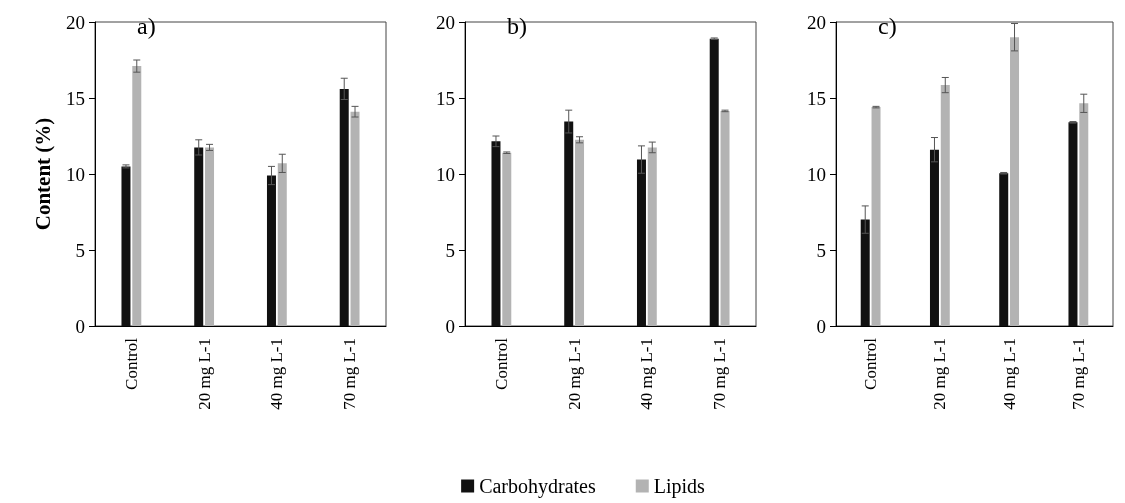 The image size is (1125, 503). What do you see at coordinates (42, 174) in the screenshot?
I see `y-axis-title: Content (%)` at bounding box center [42, 174].